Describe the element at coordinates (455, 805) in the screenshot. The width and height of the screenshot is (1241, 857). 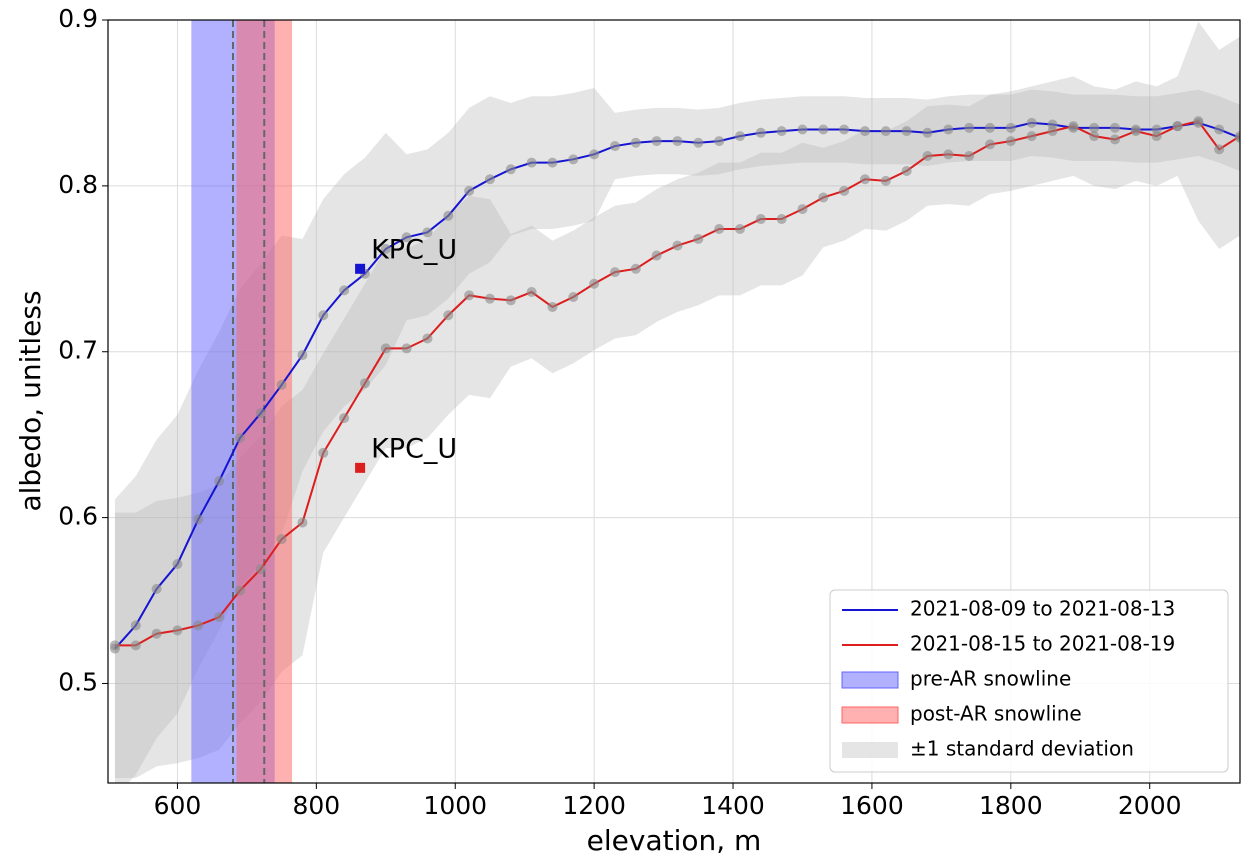
I see `x-tick-label: 1000` at that location.